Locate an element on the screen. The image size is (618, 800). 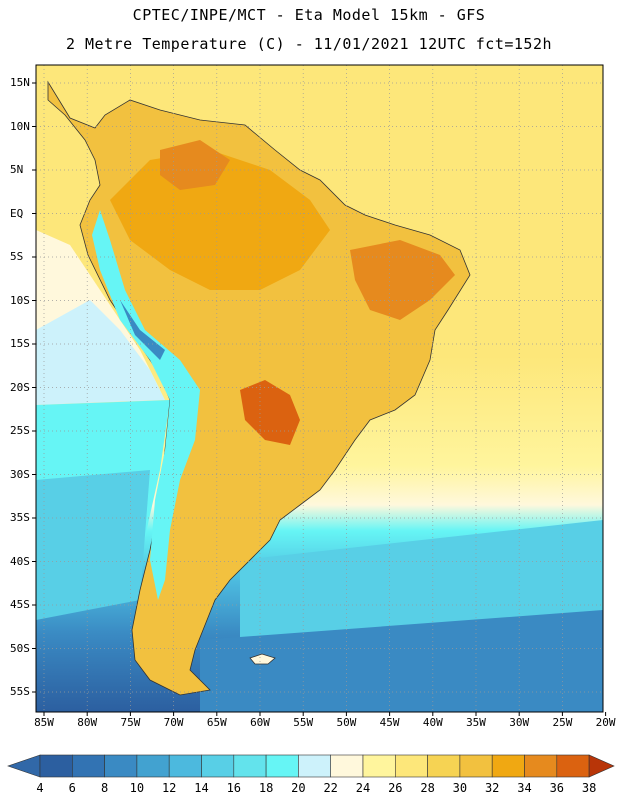
colorbar-tick-label: 32 is located at coordinates (492, 788).